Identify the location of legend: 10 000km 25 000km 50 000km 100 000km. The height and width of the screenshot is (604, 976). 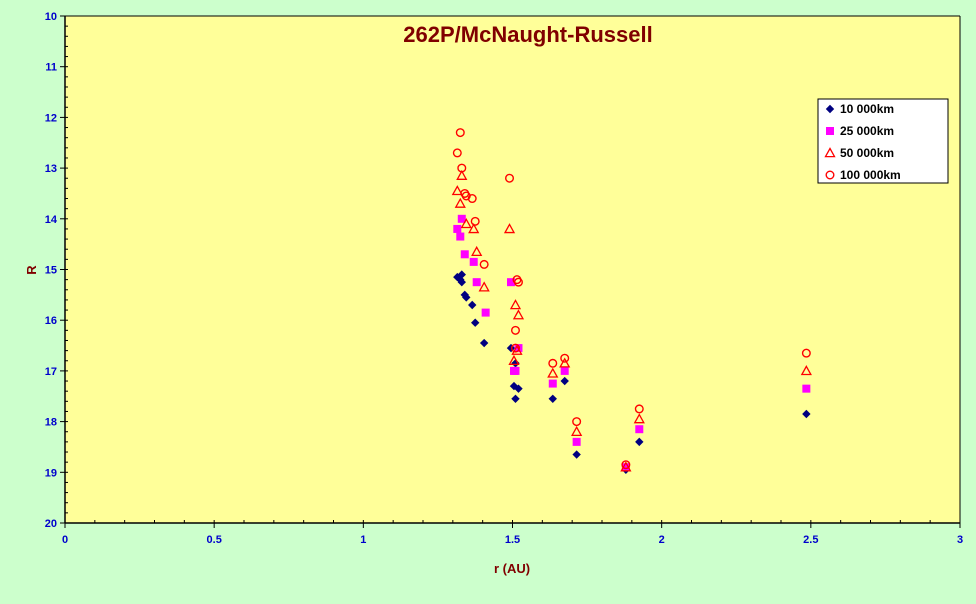
(883, 141).